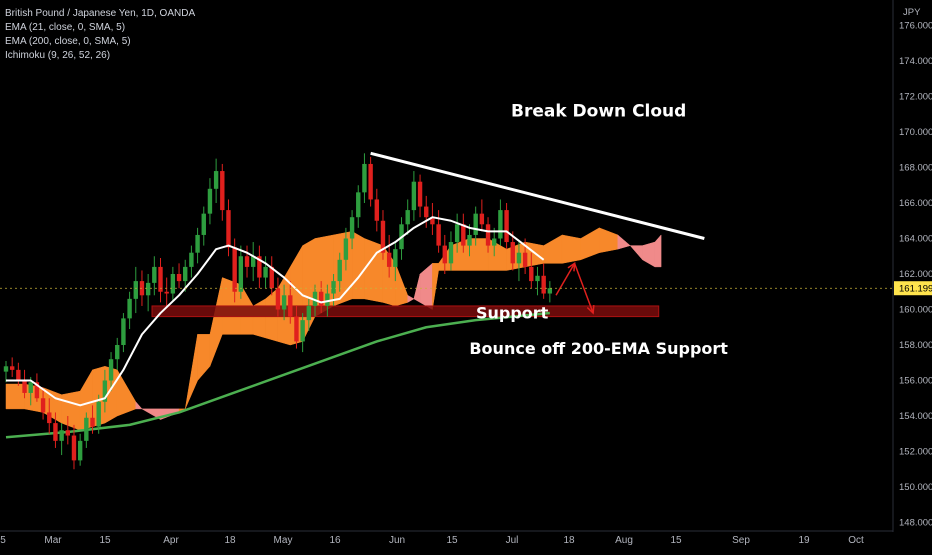 This screenshot has width=932, height=555. Describe the element at coordinates (915, 168) in the screenshot. I see `price-tick-label: 168.000` at that location.